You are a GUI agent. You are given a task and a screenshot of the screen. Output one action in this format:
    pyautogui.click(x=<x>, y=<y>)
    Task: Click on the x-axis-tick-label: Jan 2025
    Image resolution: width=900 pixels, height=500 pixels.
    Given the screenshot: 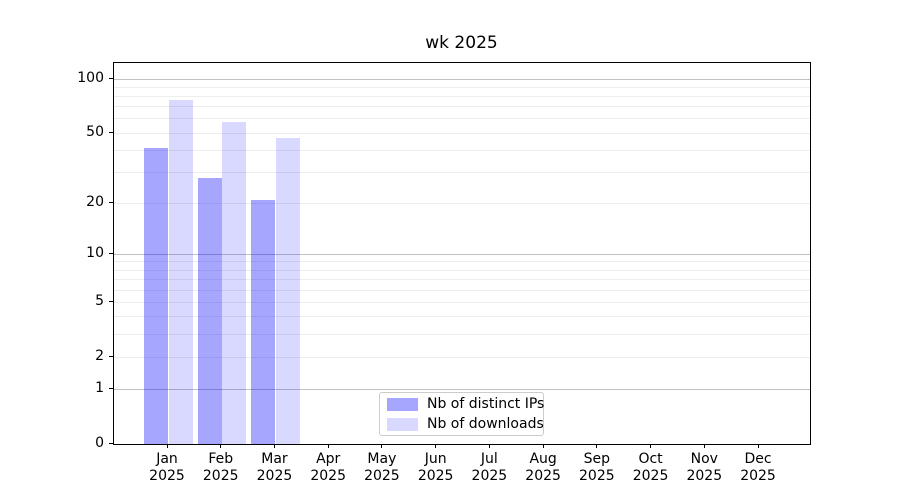 What is the action you would take?
    pyautogui.click(x=167, y=467)
    